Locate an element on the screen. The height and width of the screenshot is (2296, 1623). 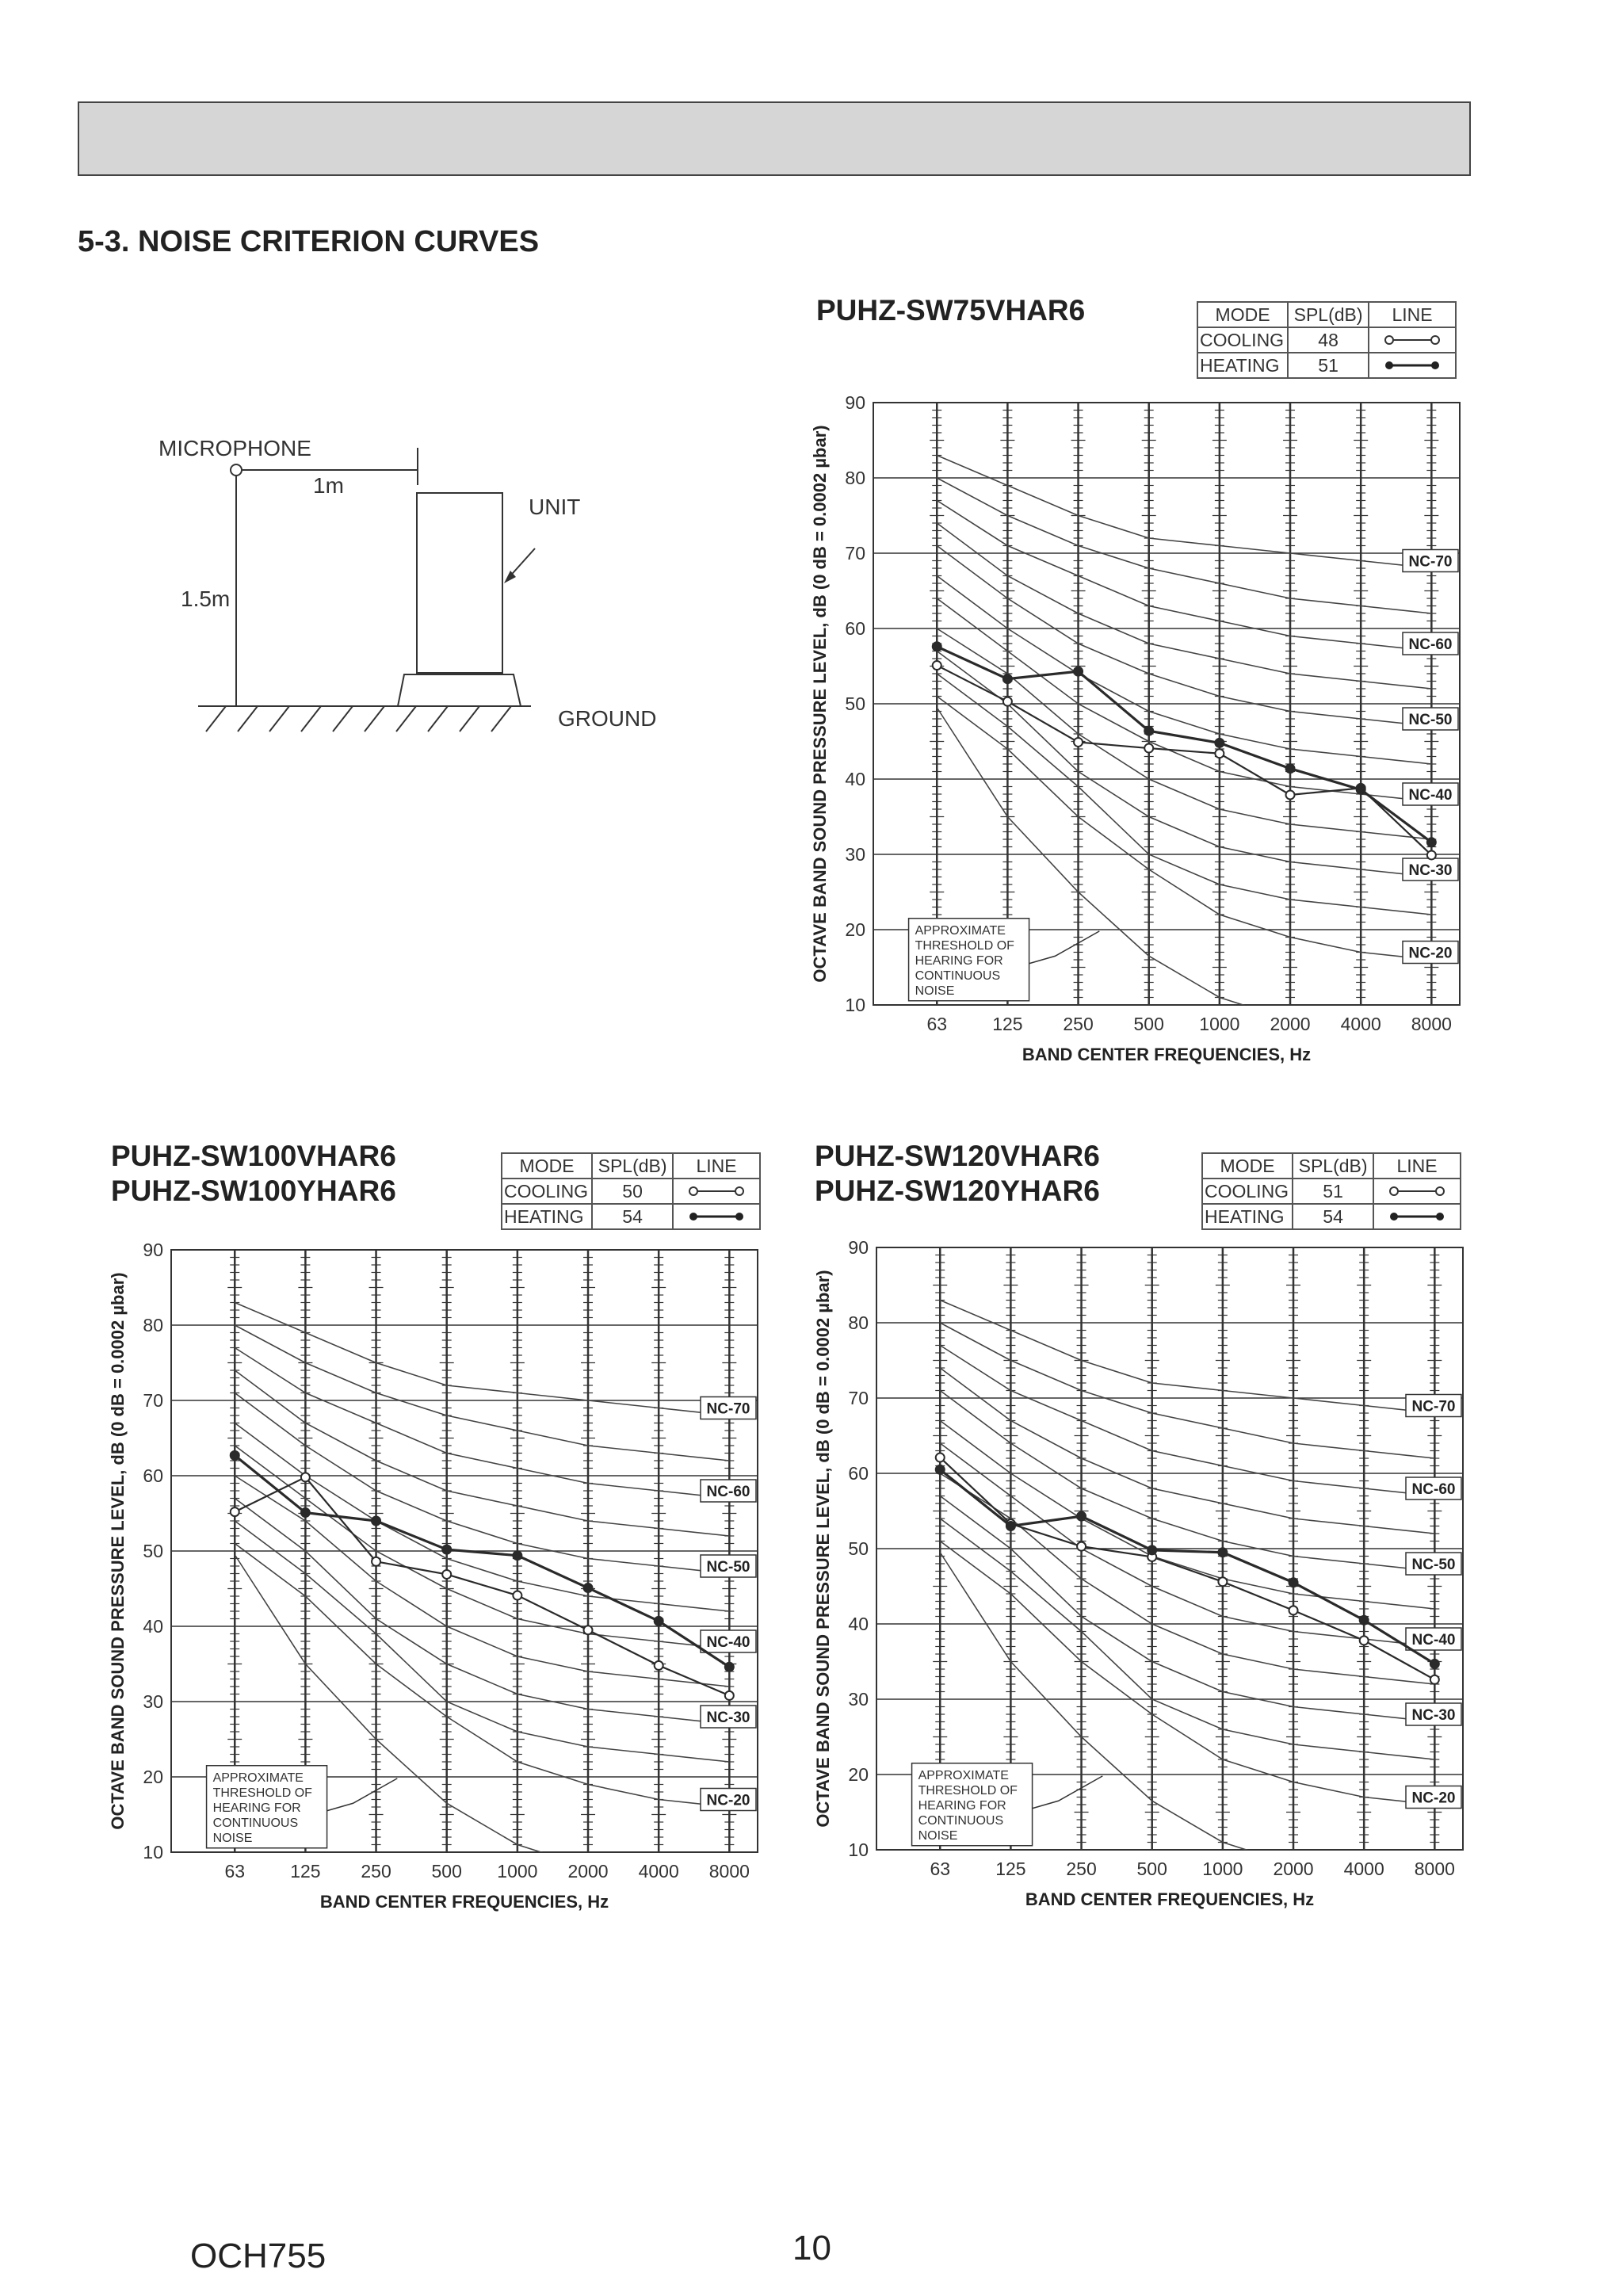
x-tick-label: 8000 is located at coordinates (1435, 1869).